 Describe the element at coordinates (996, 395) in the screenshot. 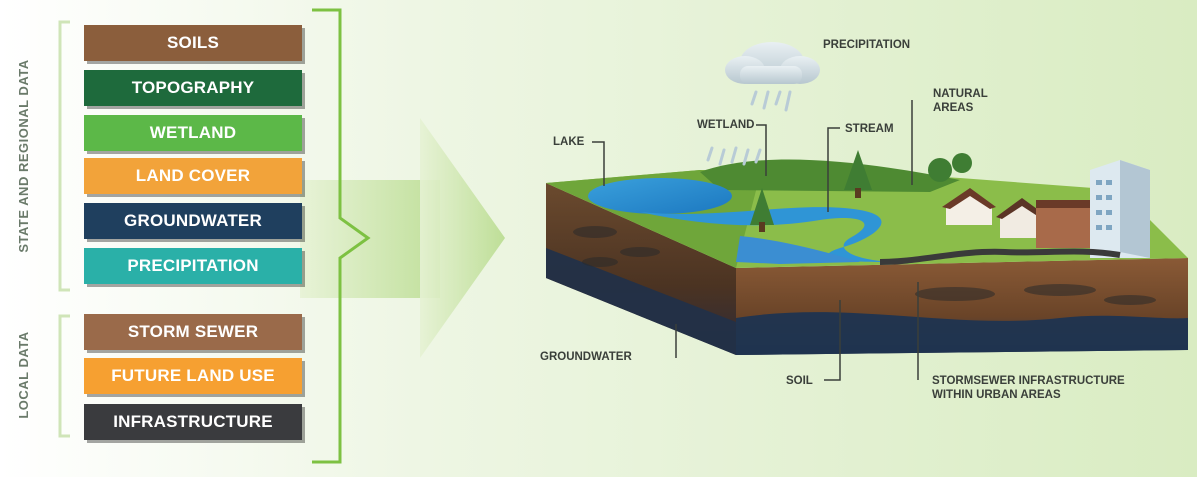

I see `label-stormsewer-line2: WITHIN URBAN AREAS` at that location.